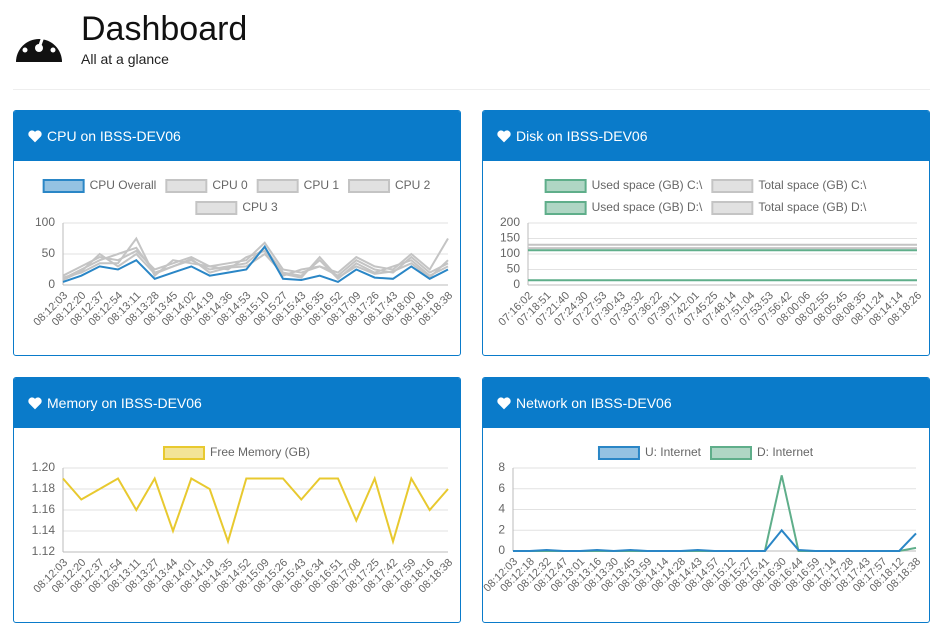 This screenshot has height=635, width=941. What do you see at coordinates (125, 59) in the screenshot?
I see `page-subtitle: All at a glance` at bounding box center [125, 59].